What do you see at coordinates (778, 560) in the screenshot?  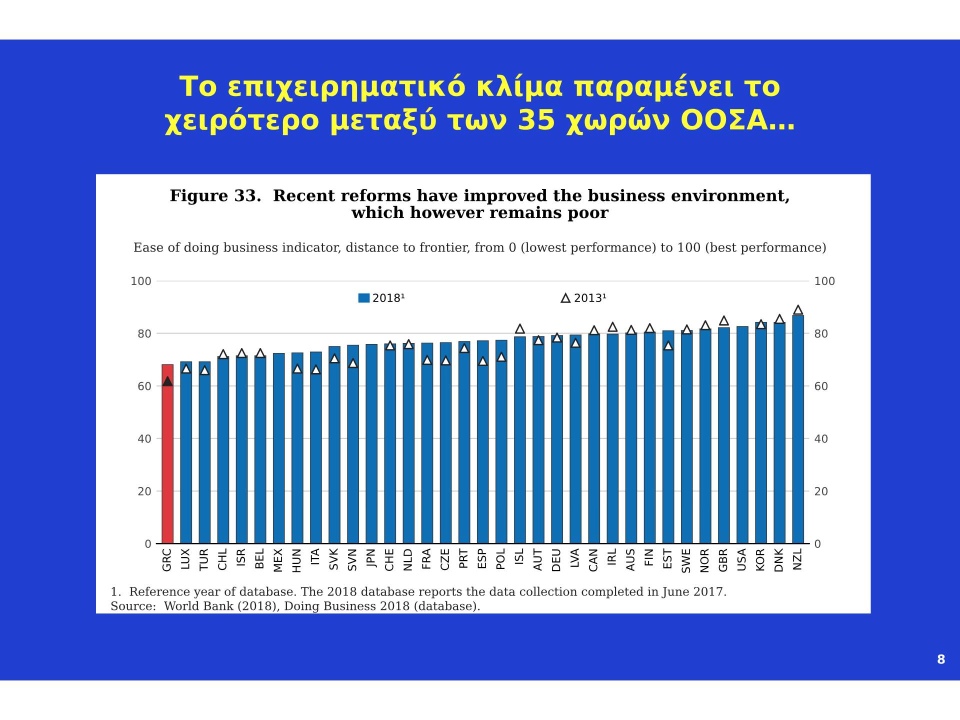 I see `x-tick-label: DNK` at bounding box center [778, 560].